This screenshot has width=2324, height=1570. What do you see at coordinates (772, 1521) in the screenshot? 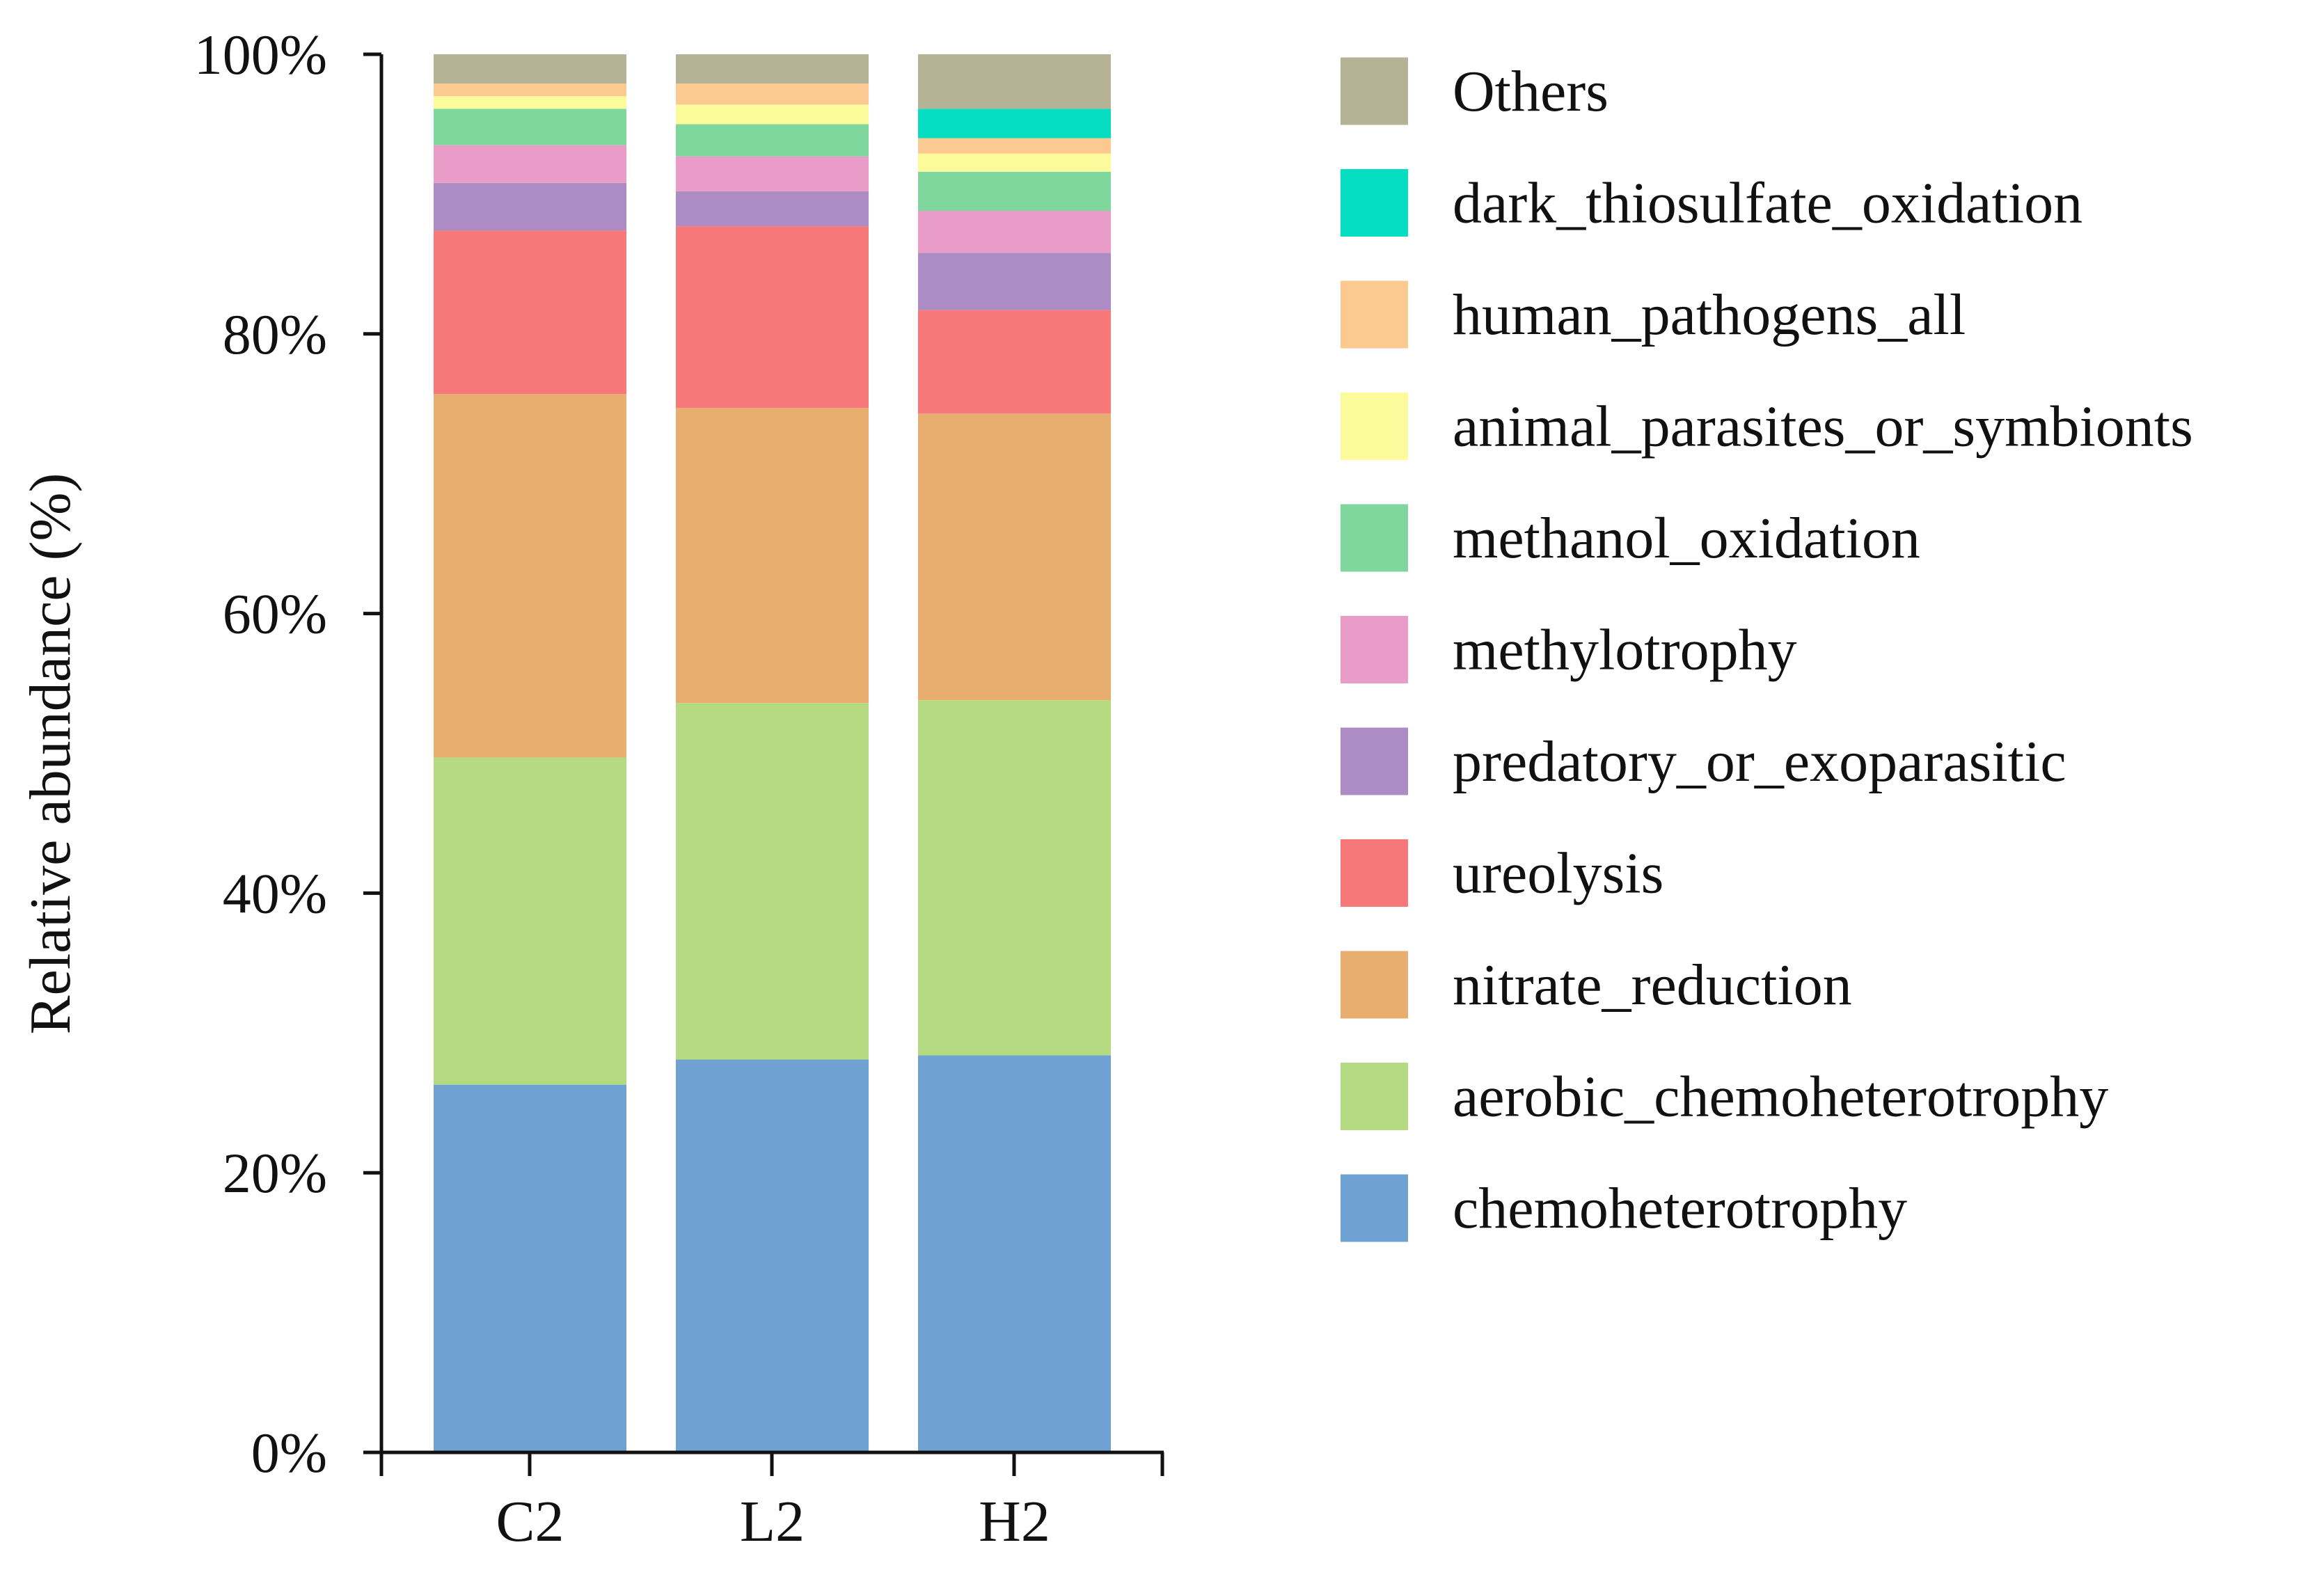
I see `x-tick-label: L2` at bounding box center [772, 1521].